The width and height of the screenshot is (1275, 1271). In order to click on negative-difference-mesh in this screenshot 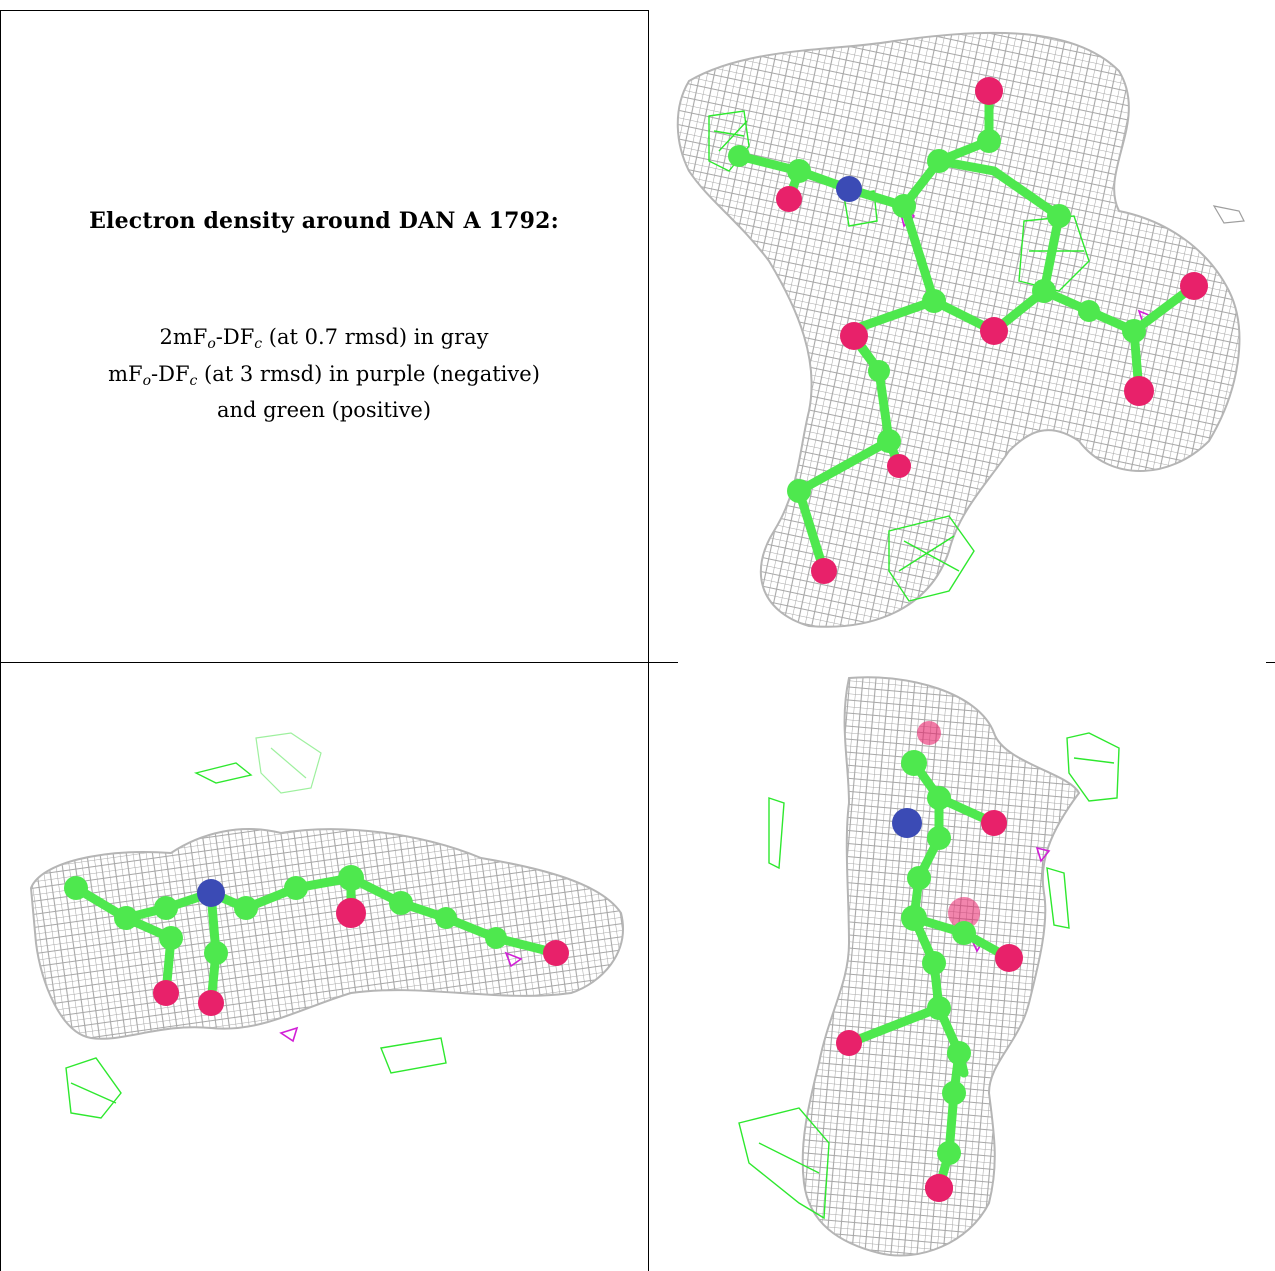, I will do `click(401, 997)`.